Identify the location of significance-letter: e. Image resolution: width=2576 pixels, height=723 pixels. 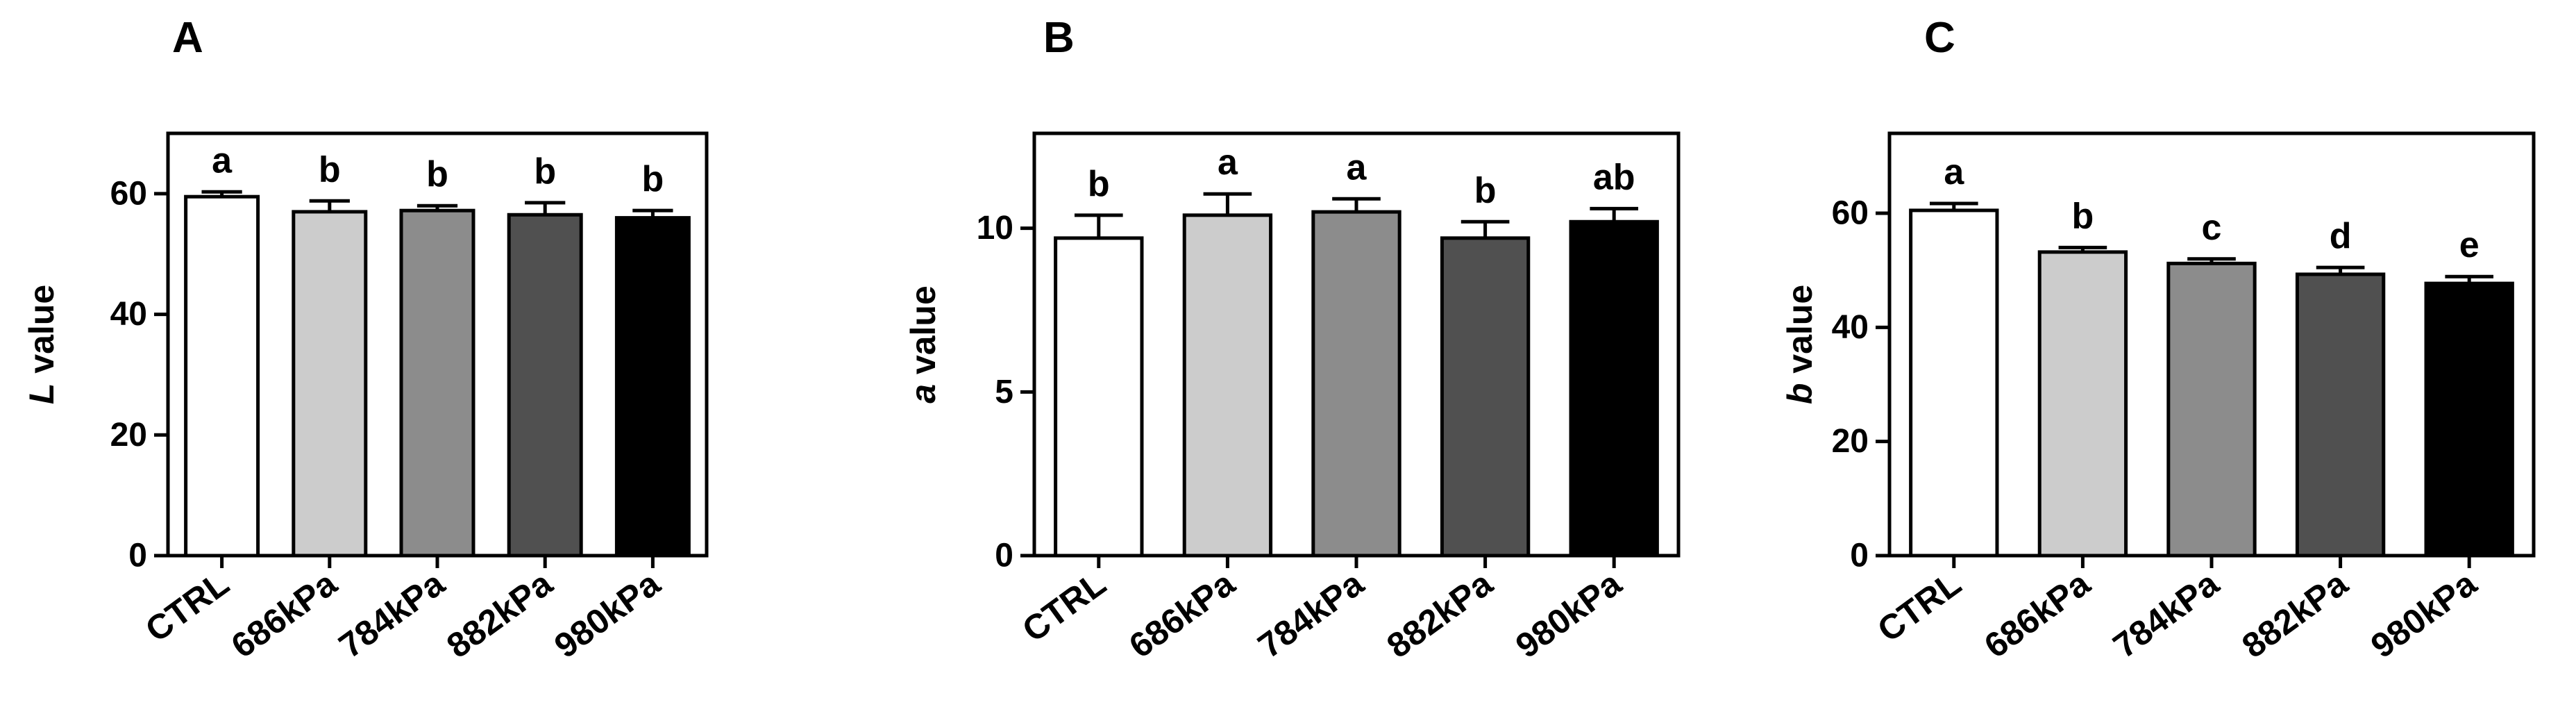
(2469, 245).